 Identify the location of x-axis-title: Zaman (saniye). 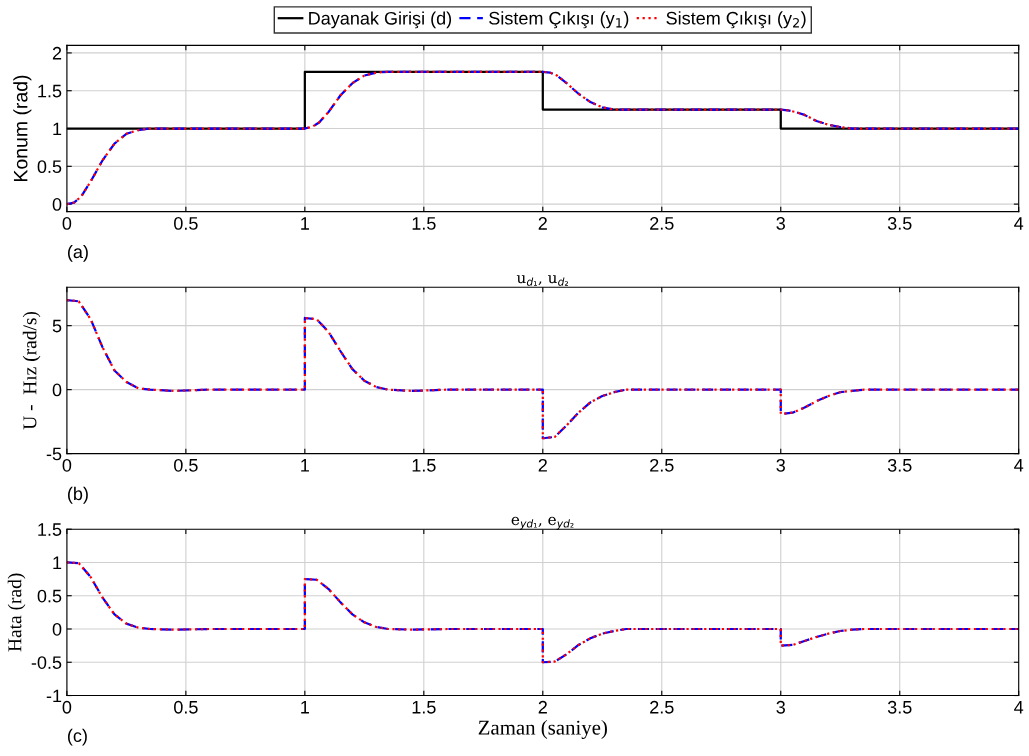
(542, 729).